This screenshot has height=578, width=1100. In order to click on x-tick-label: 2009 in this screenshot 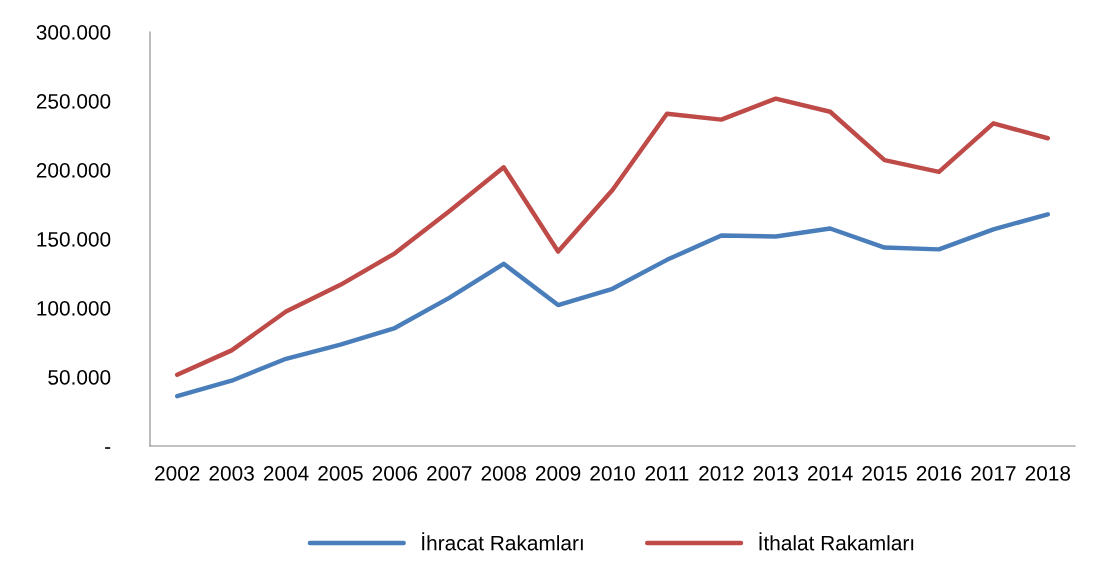, I will do `click(558, 473)`.